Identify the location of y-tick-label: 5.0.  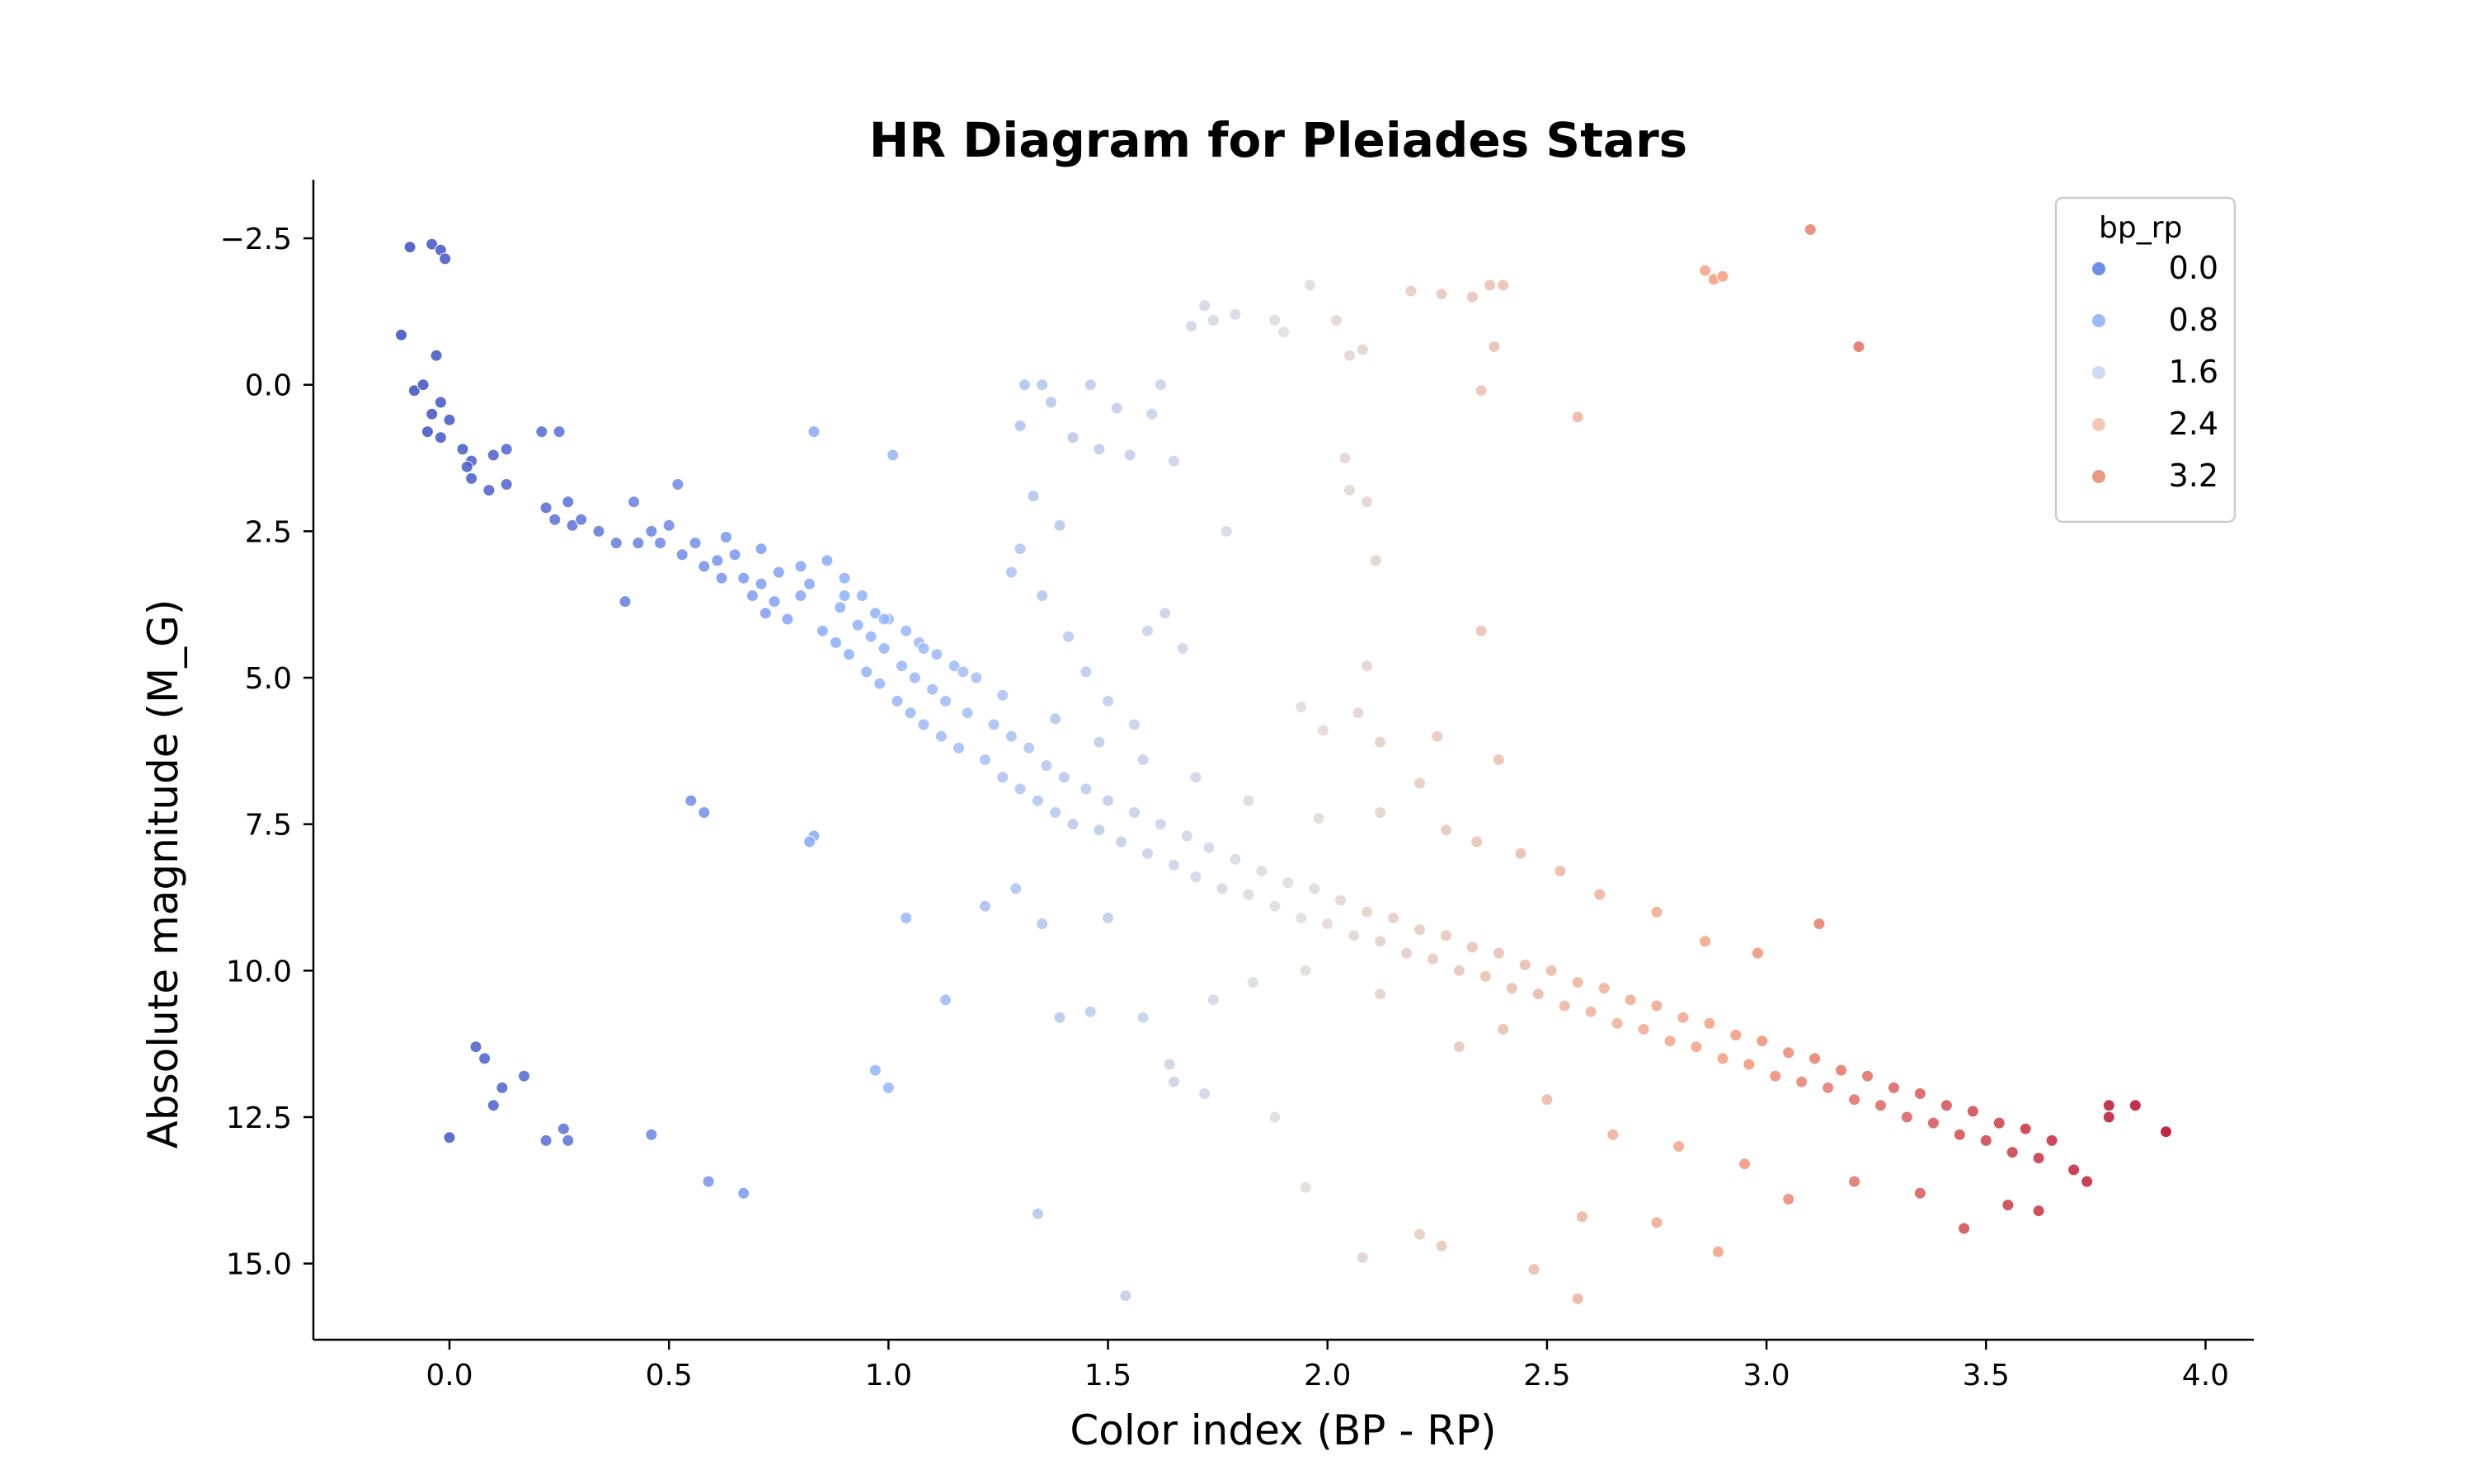
(268, 679).